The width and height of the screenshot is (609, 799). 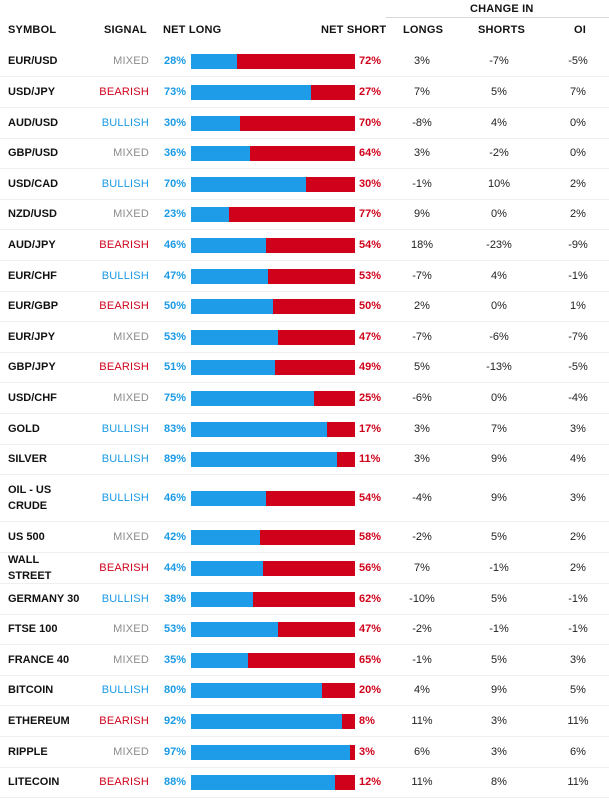 What do you see at coordinates (422, 214) in the screenshot?
I see `longs-change-value: 9%` at bounding box center [422, 214].